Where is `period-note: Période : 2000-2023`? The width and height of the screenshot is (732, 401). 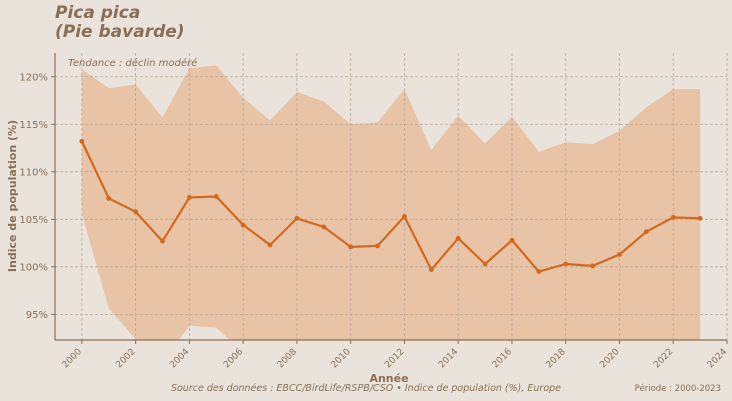
period-note: Période : 2000-2023 is located at coordinates (677, 389).